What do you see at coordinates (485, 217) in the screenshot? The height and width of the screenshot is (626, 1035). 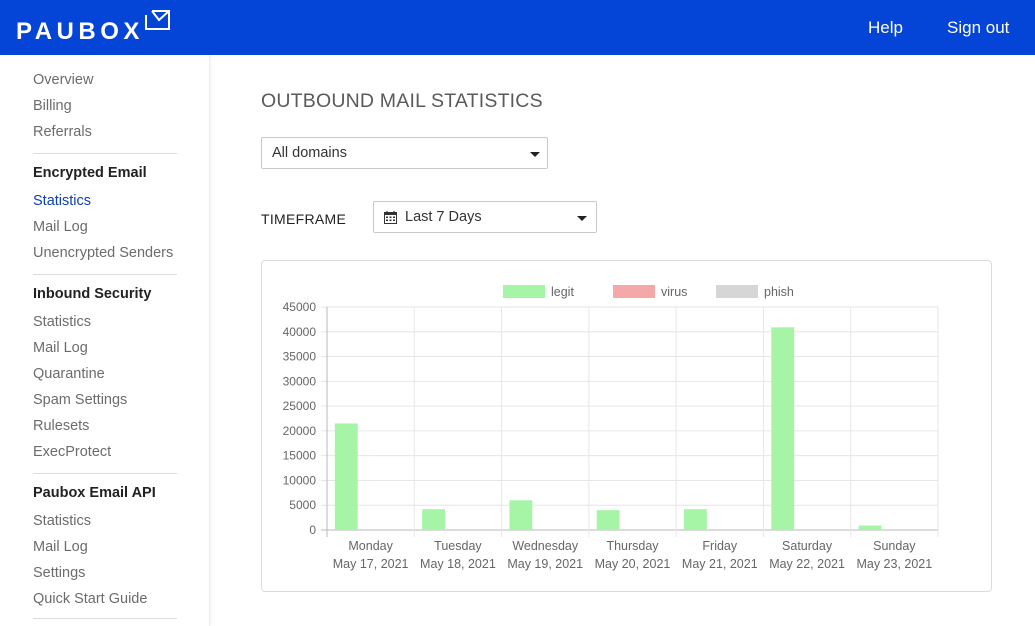 I see `timeframe-select: Last 7 Days` at bounding box center [485, 217].